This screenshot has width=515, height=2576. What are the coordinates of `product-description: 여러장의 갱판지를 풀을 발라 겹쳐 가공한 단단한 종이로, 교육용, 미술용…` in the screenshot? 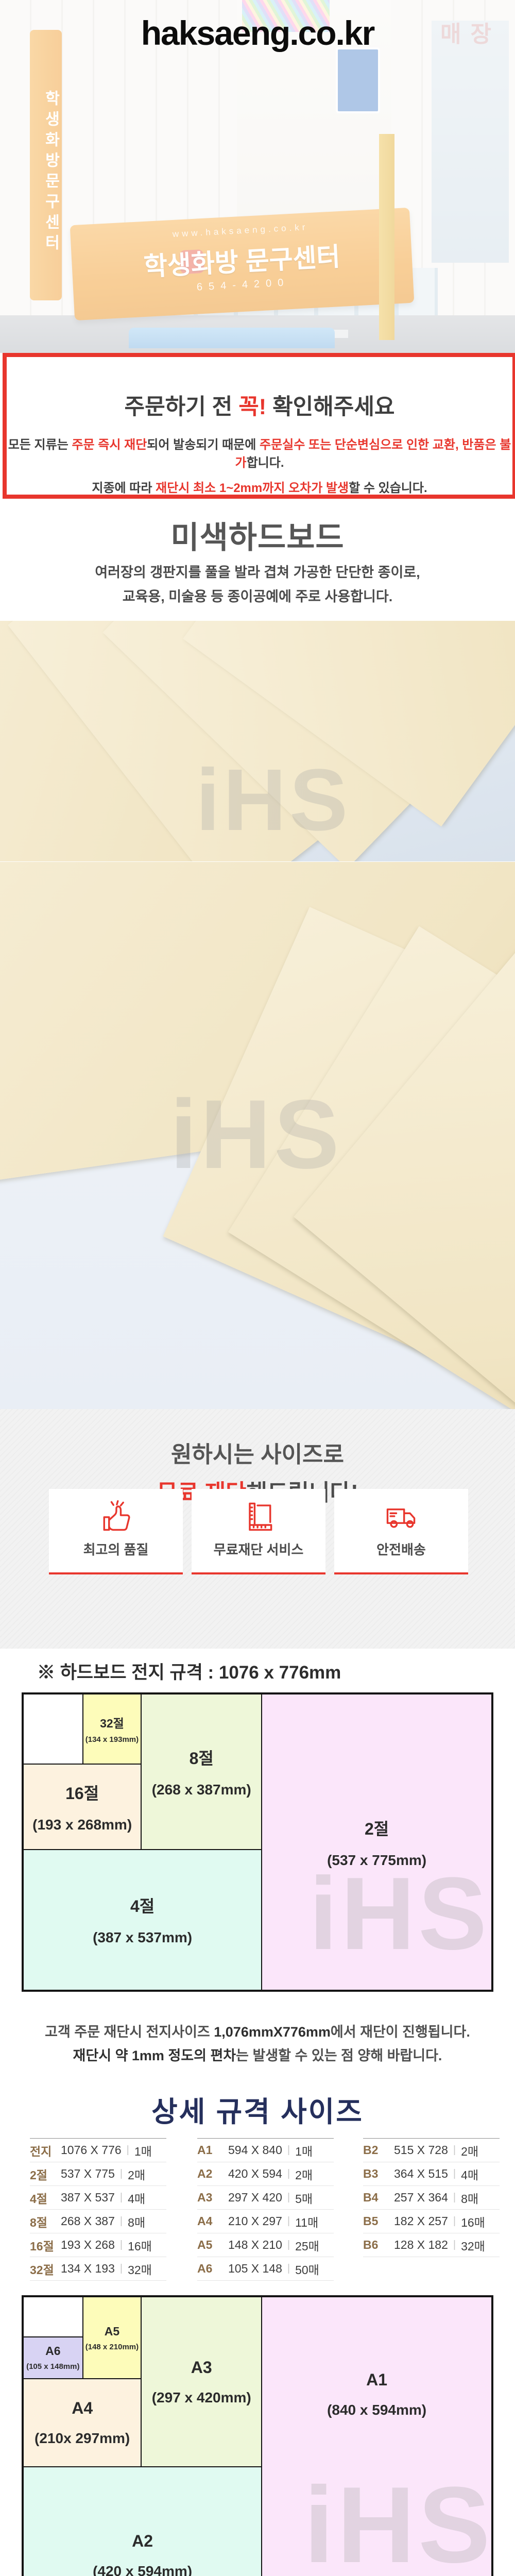 It's located at (257, 585).